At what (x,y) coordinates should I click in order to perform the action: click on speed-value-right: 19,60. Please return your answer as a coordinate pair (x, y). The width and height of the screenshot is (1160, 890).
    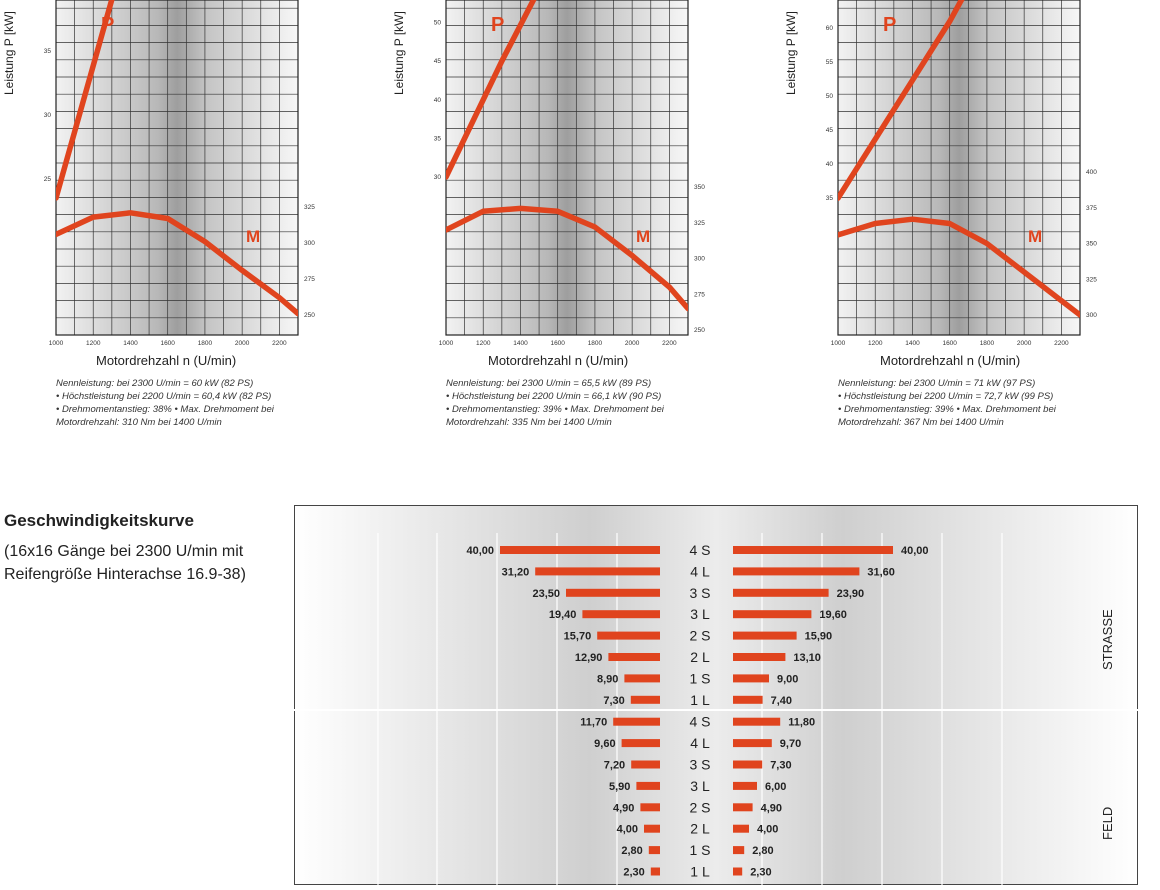
    Looking at the image, I should click on (833, 615).